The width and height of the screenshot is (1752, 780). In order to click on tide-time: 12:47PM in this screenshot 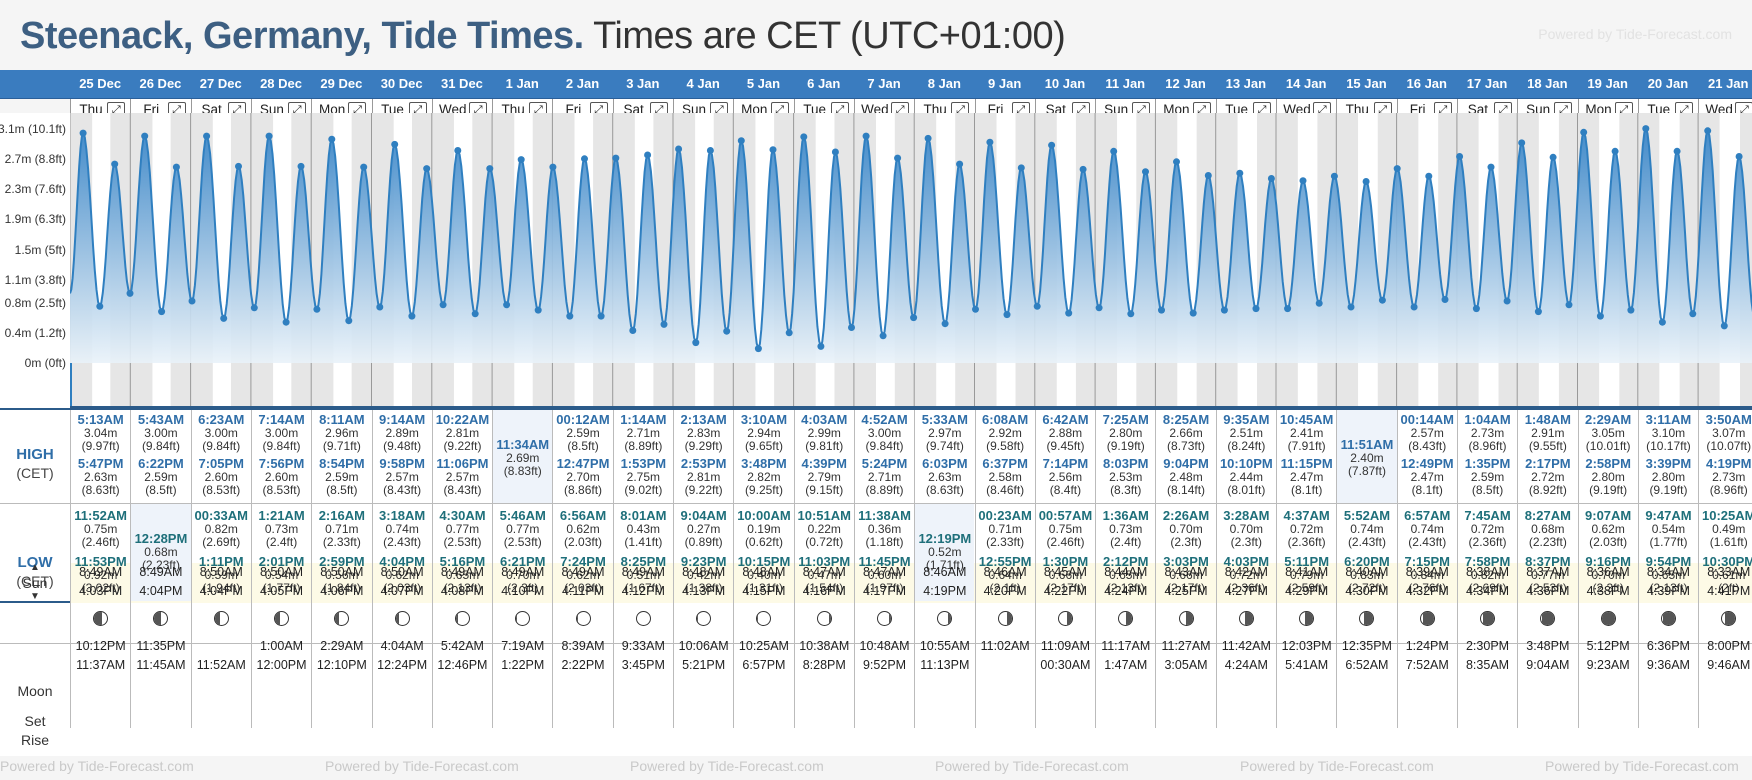, I will do `click(583, 463)`.